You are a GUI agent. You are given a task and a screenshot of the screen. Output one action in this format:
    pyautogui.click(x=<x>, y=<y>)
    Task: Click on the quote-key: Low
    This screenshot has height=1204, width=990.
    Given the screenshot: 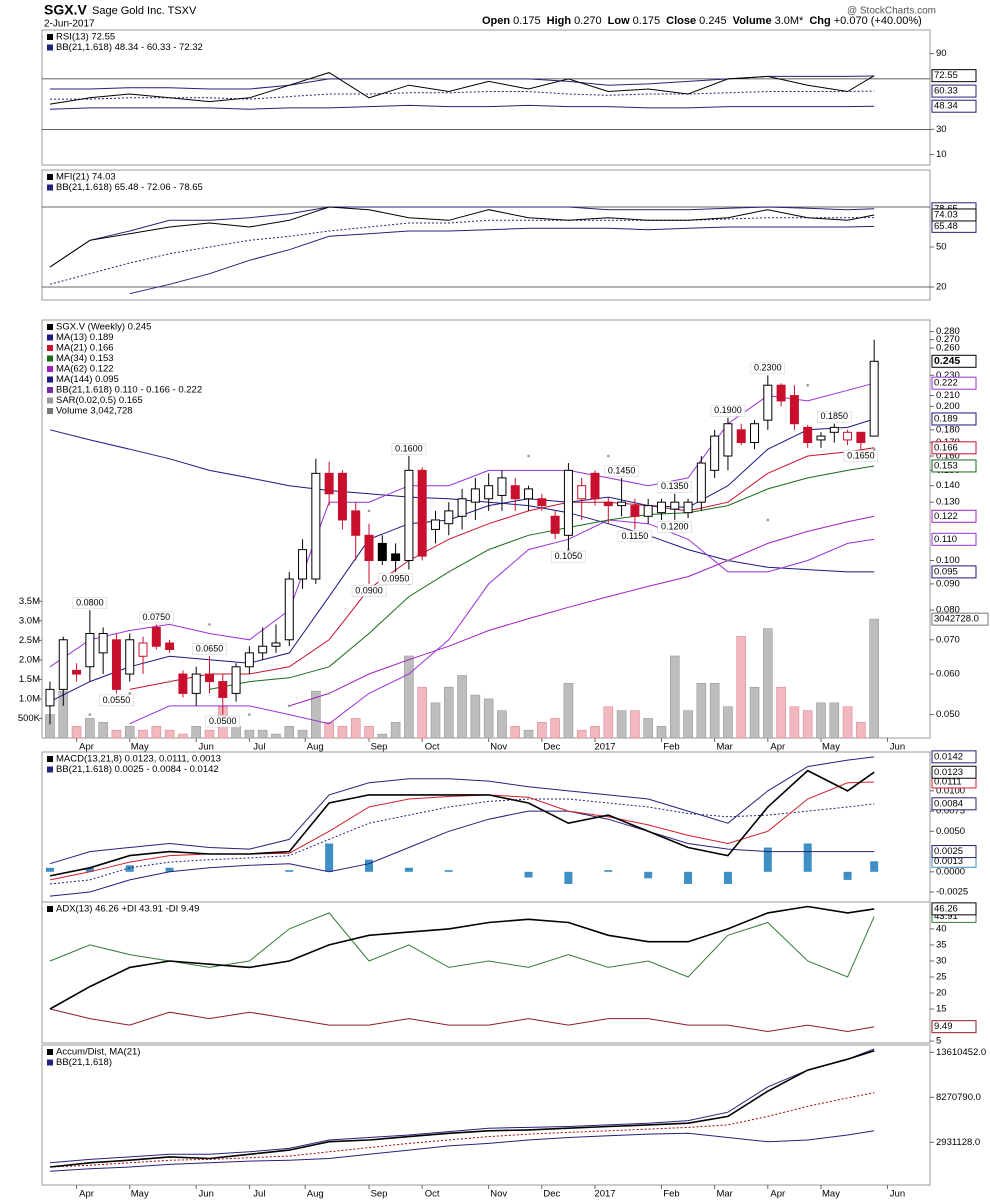 What is the action you would take?
    pyautogui.click(x=619, y=21)
    